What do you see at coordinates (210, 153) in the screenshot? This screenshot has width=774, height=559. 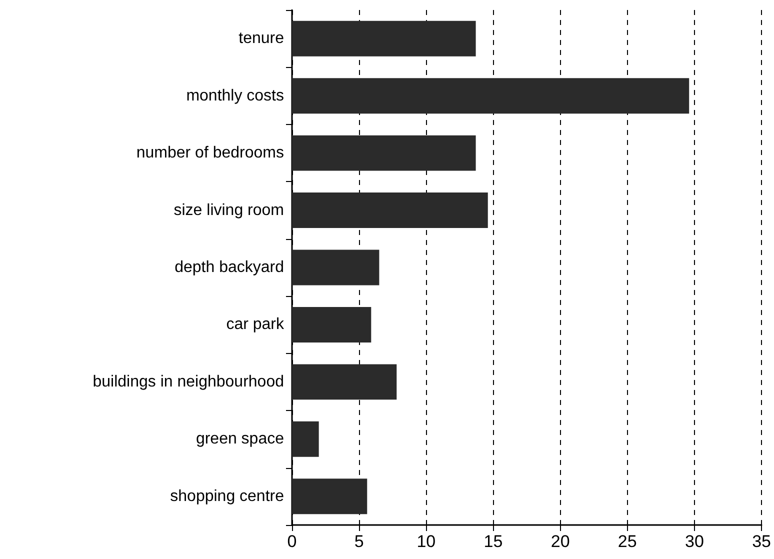 I see `y-tick-label: number of bedrooms` at bounding box center [210, 153].